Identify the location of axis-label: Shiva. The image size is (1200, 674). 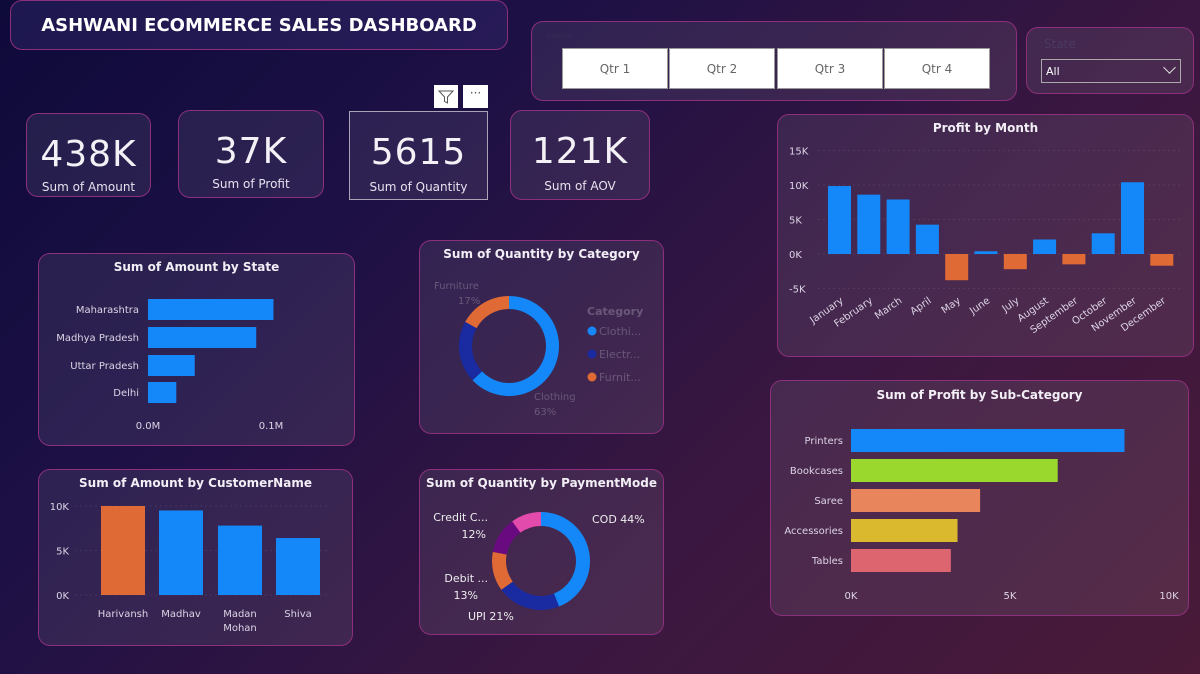
(298, 614).